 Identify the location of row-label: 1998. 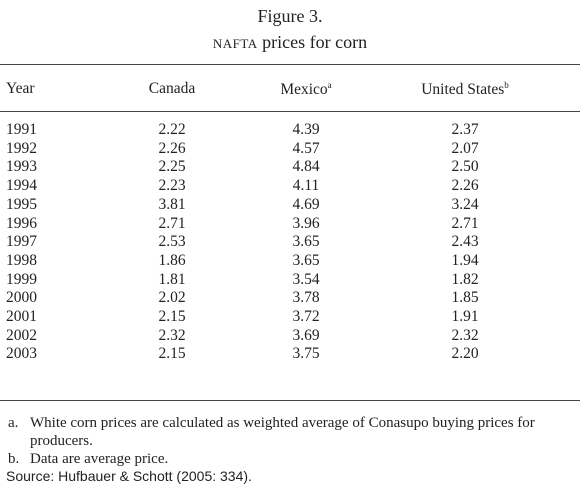
(21, 260).